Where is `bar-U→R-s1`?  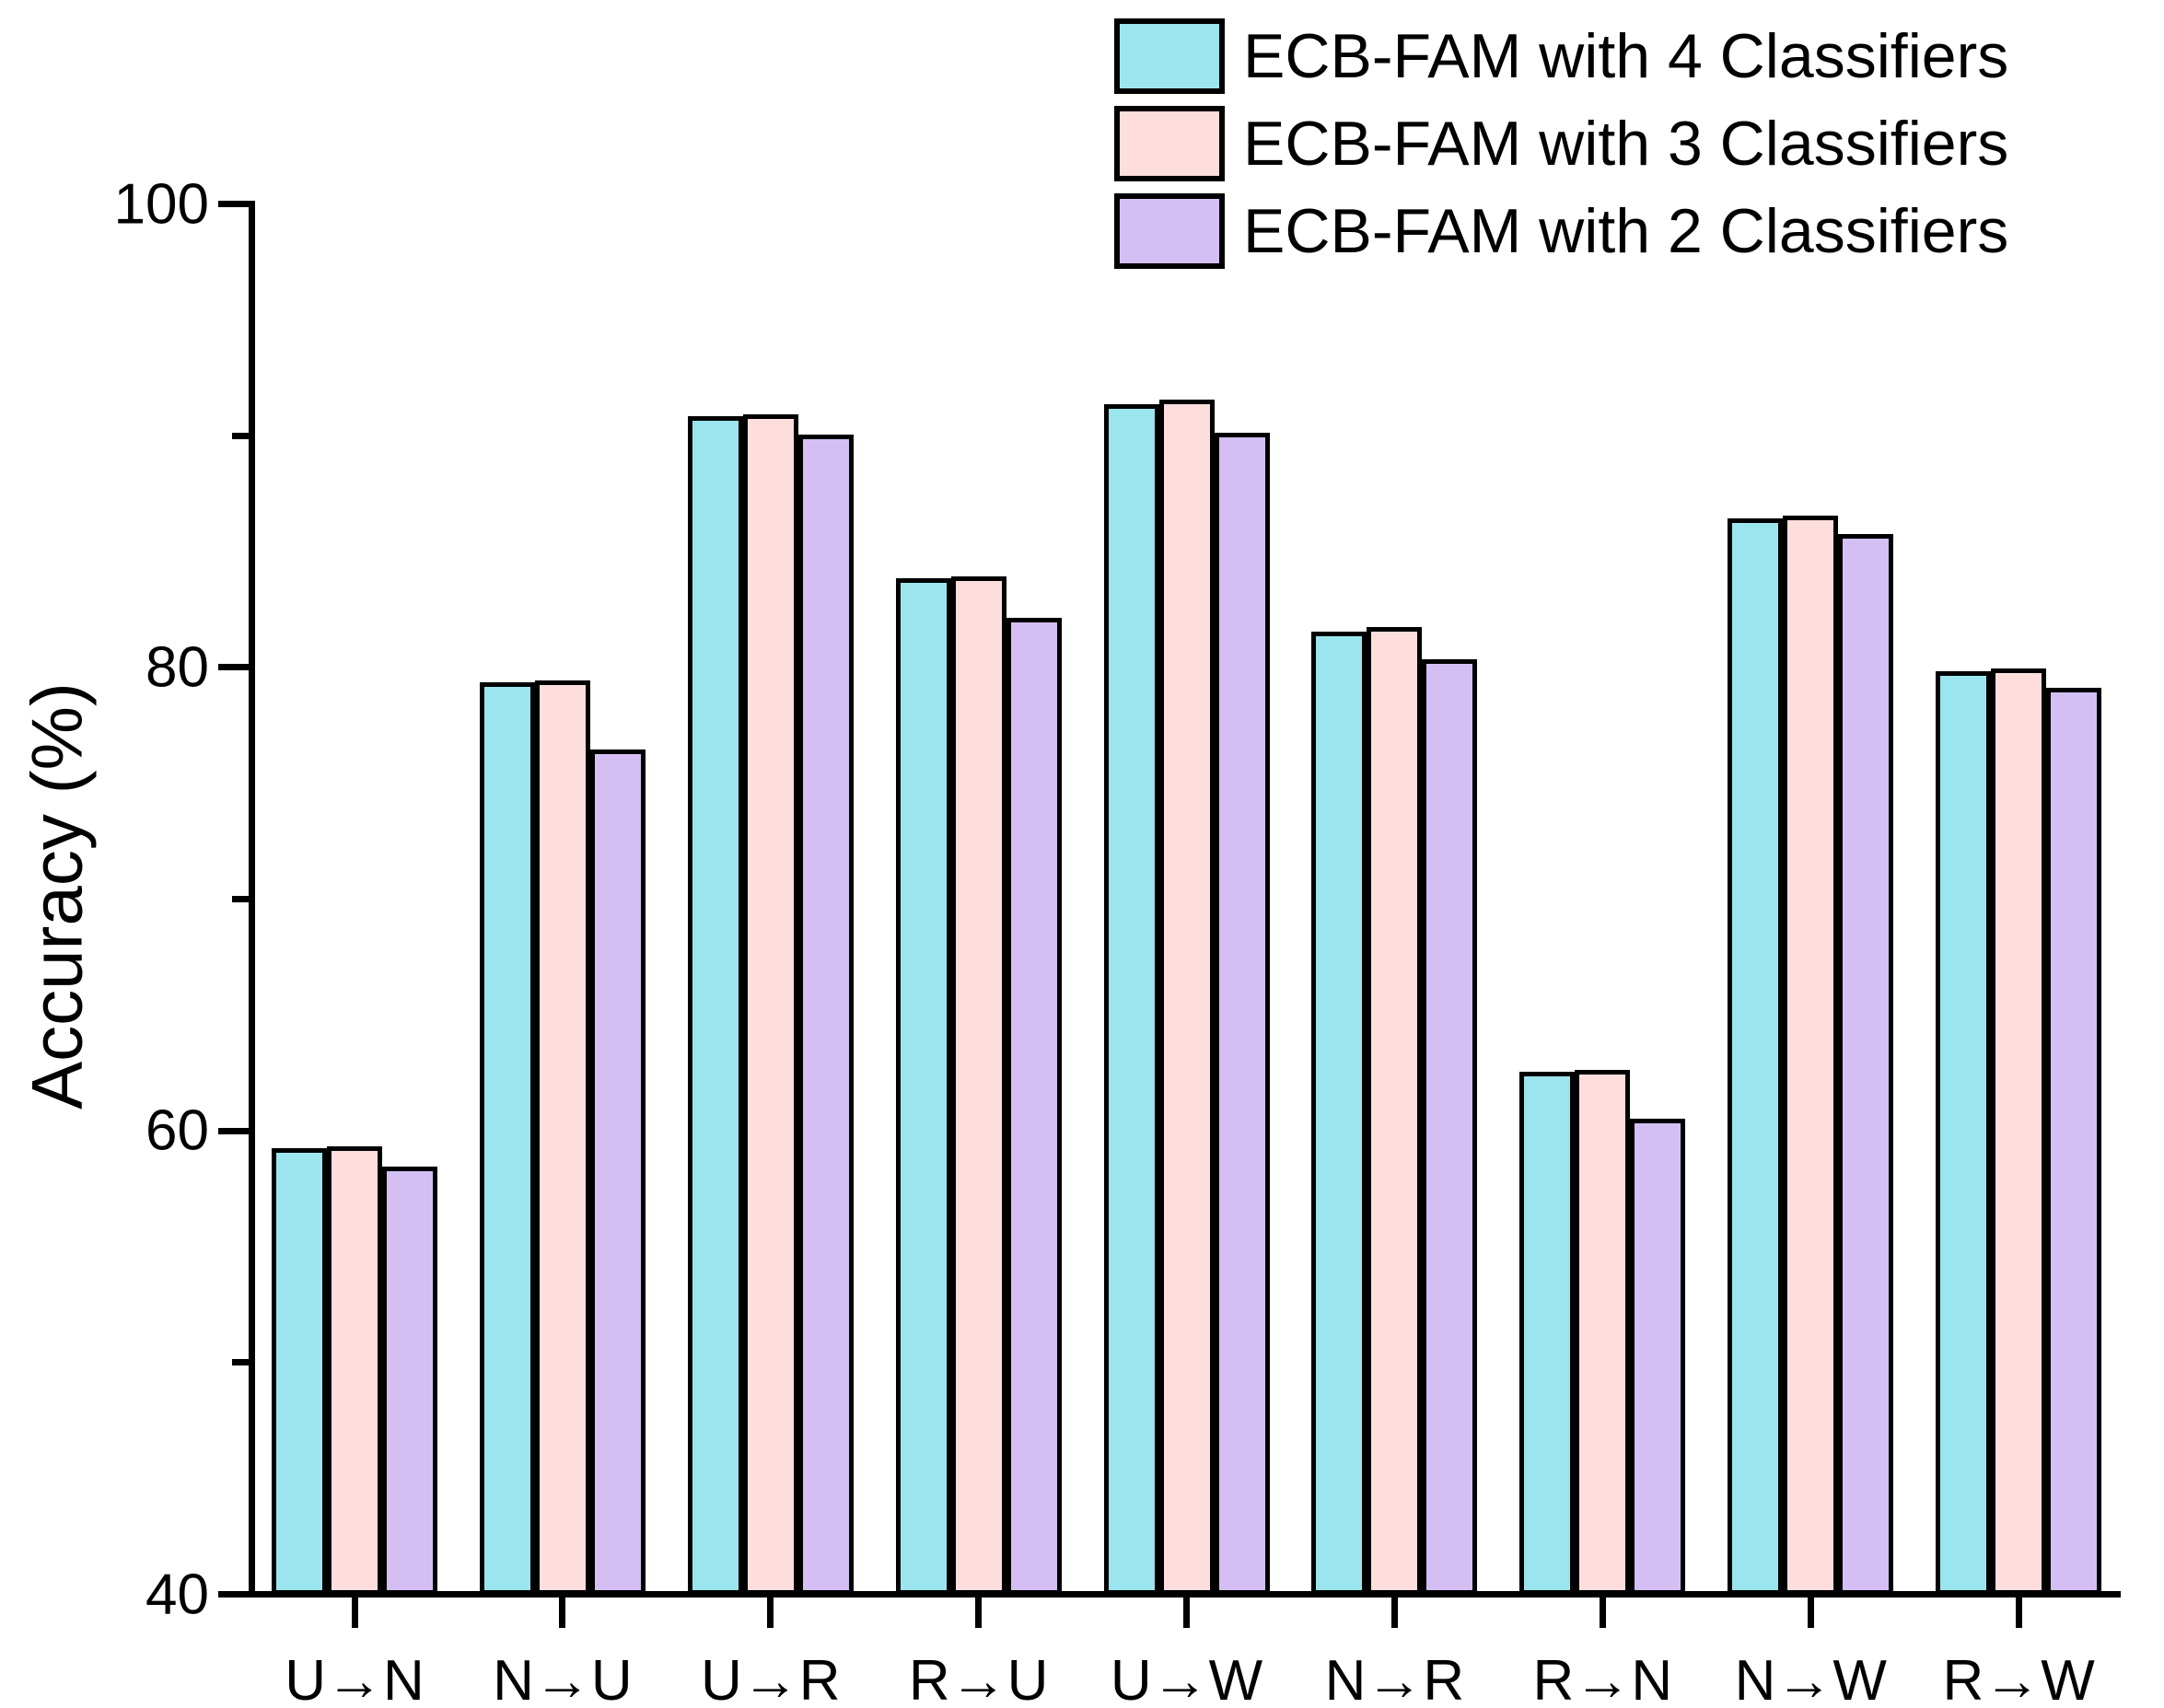
bar-U→R-s1 is located at coordinates (770, 1004).